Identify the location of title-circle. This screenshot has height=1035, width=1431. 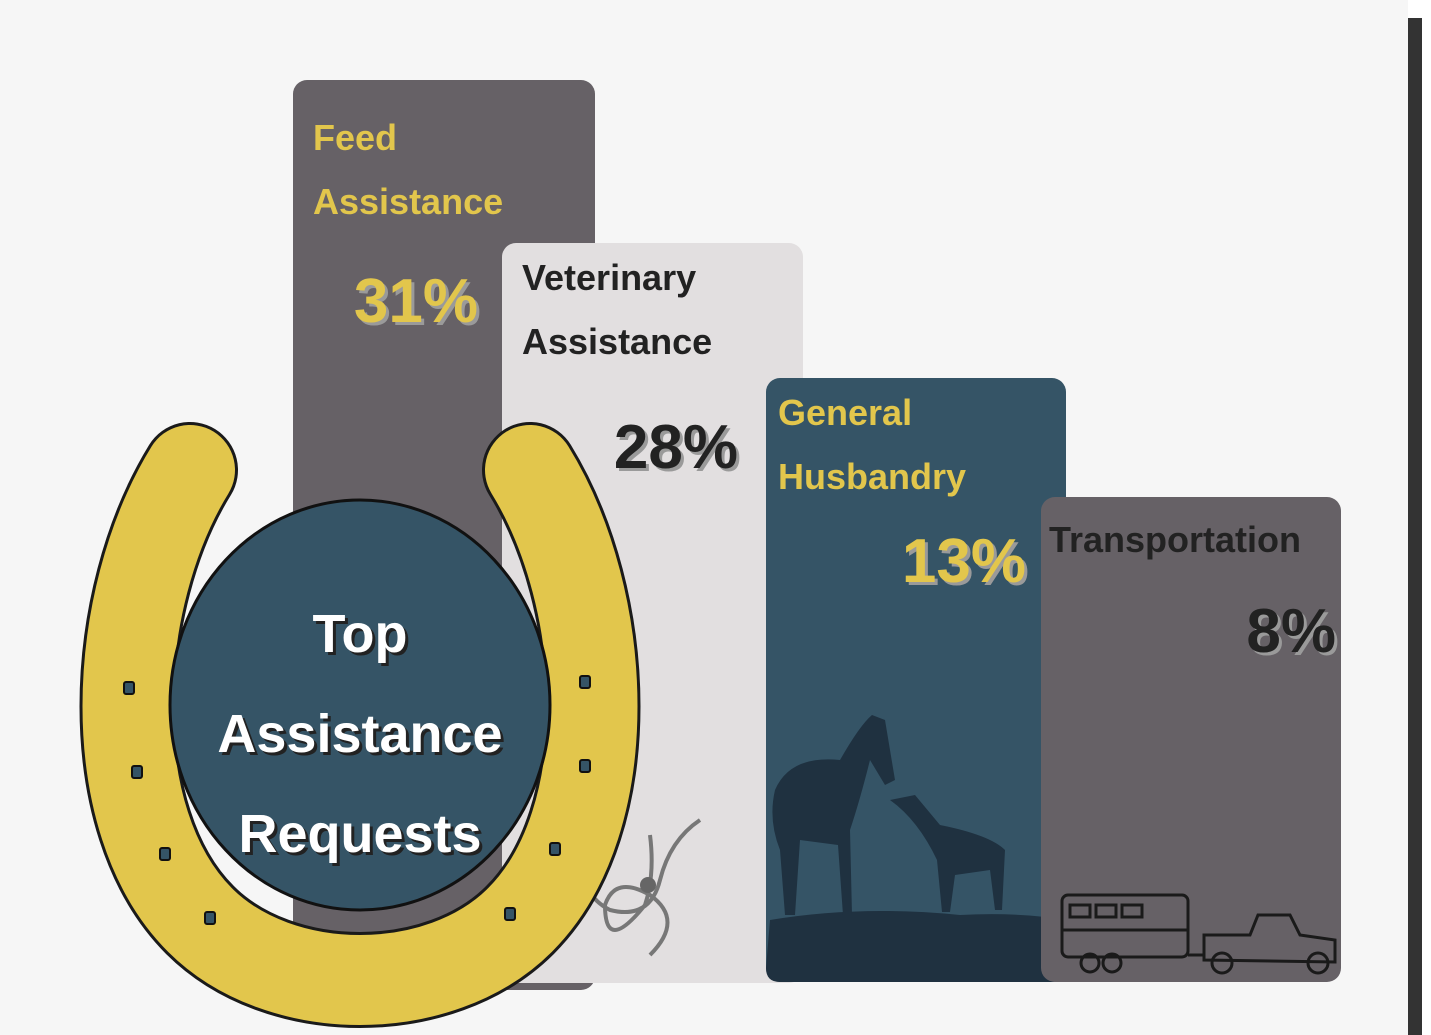
(360, 705).